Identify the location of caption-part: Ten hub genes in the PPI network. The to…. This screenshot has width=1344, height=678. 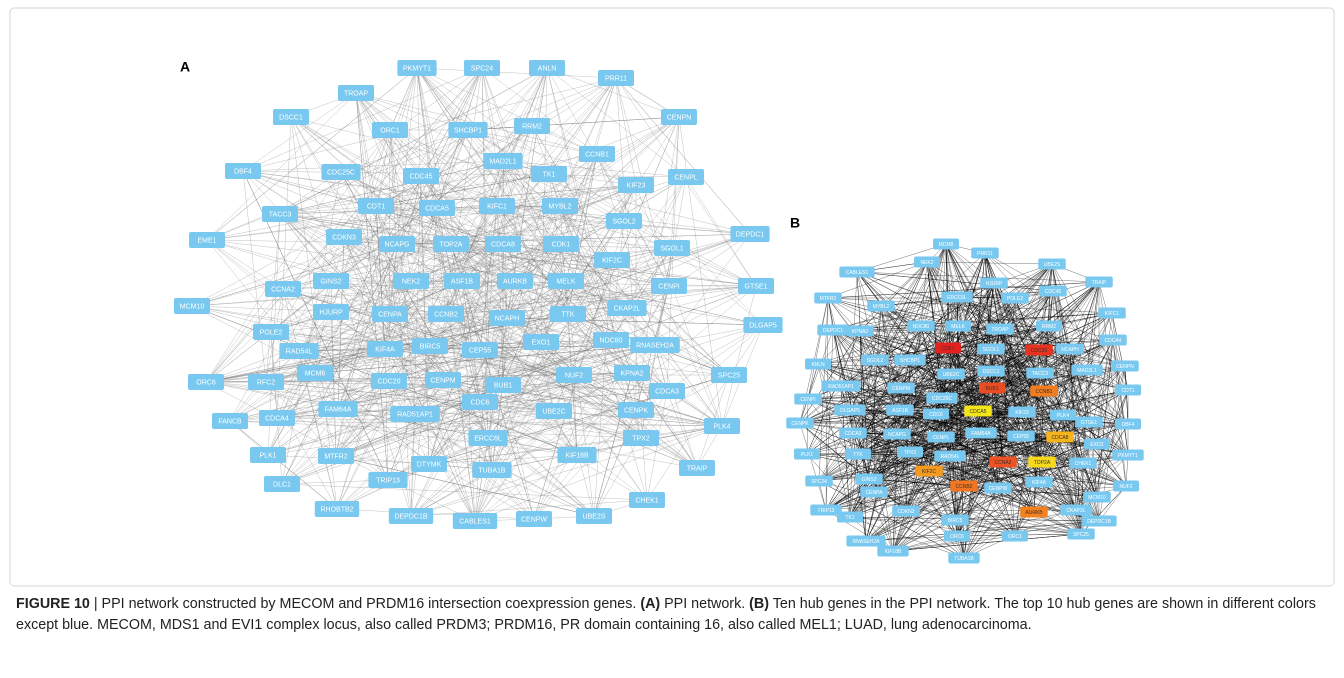
(666, 614).